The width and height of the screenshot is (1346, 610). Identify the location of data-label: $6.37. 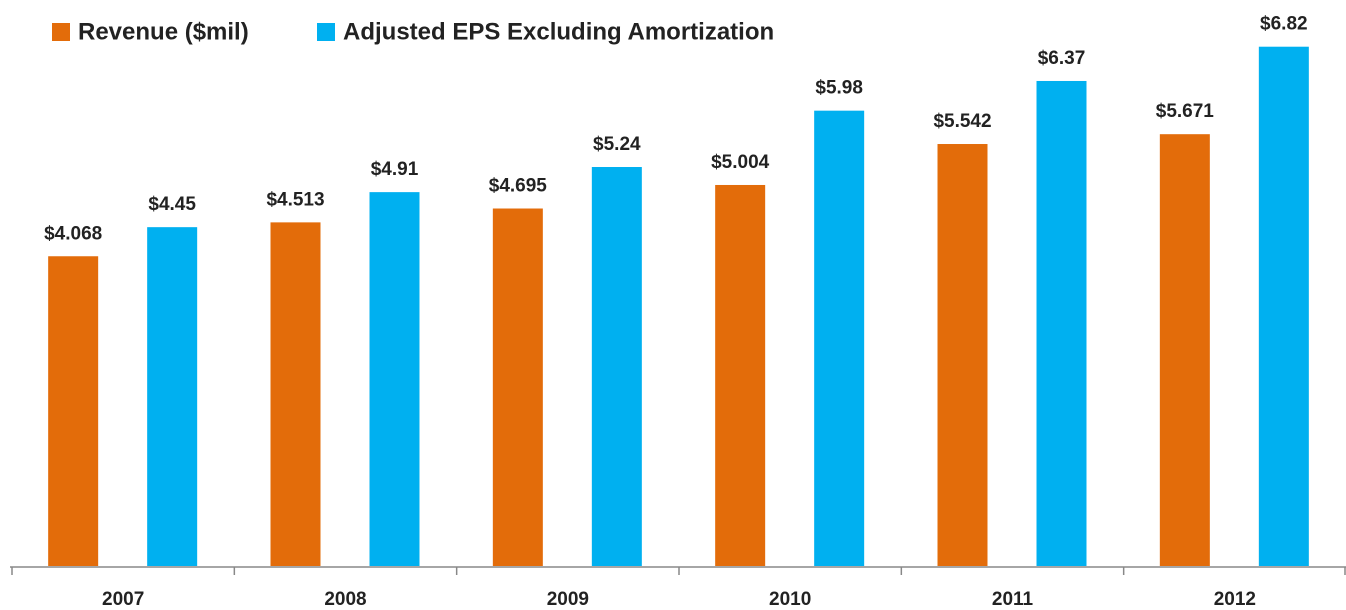
(1062, 58).